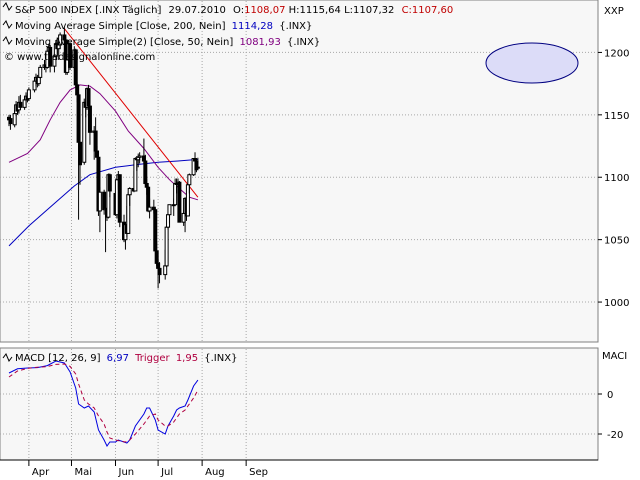 The image size is (640, 480). What do you see at coordinates (613, 157) in the screenshot?
I see `price-y-axis: 1000 1050 1100 1150 1200 XXP` at bounding box center [613, 157].